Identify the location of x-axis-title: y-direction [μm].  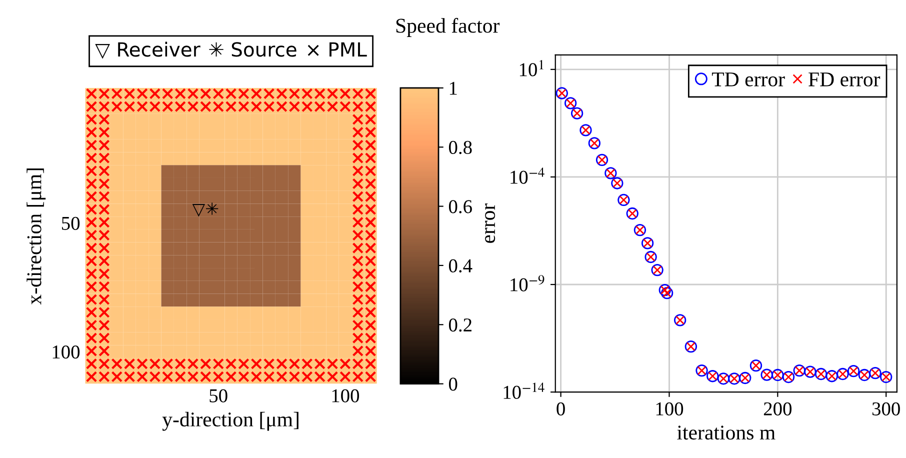
(230, 421).